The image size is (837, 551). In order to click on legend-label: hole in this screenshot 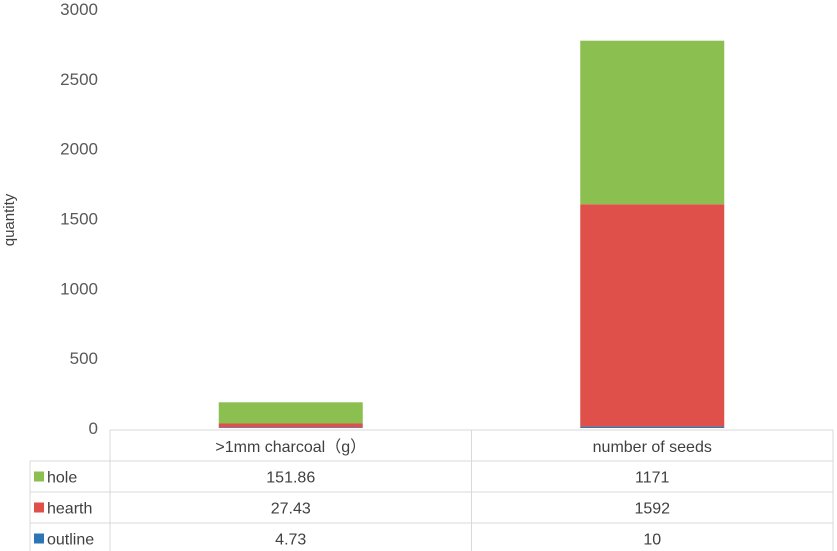, I will do `click(62, 478)`.